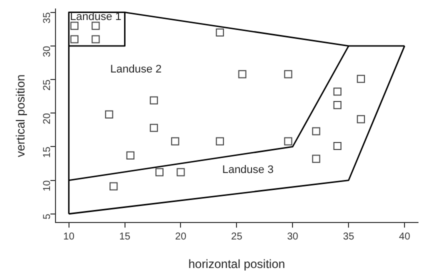 This screenshot has width=424, height=278. I want to click on y-tick-label: 15, so click(48, 152).